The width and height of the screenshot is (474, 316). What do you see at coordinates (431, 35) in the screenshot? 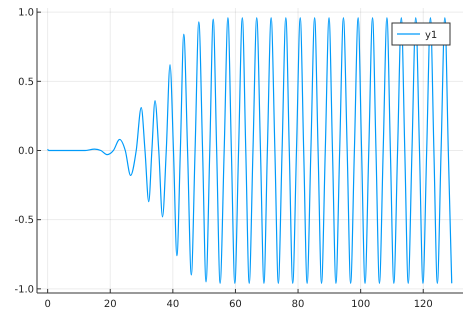
I see `legend-label: y1` at bounding box center [431, 35].